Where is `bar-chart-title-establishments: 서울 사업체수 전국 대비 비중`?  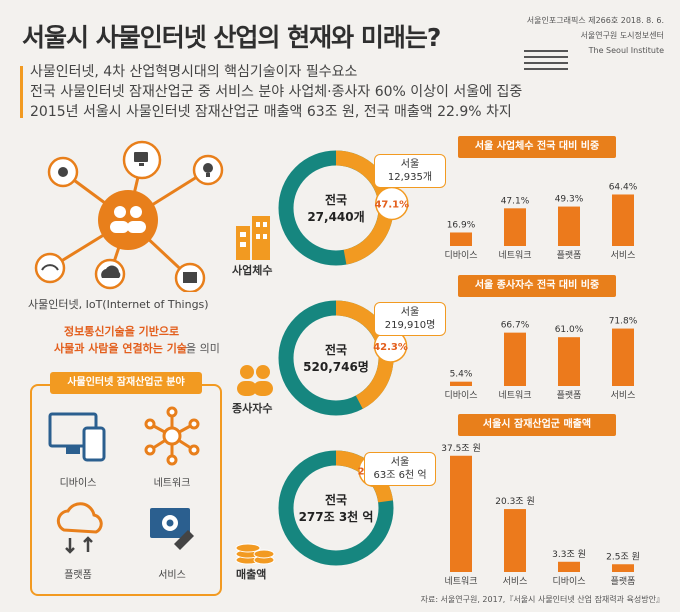
bar-chart-title-establishments: 서울 사업체수 전국 대비 비중 is located at coordinates (537, 147).